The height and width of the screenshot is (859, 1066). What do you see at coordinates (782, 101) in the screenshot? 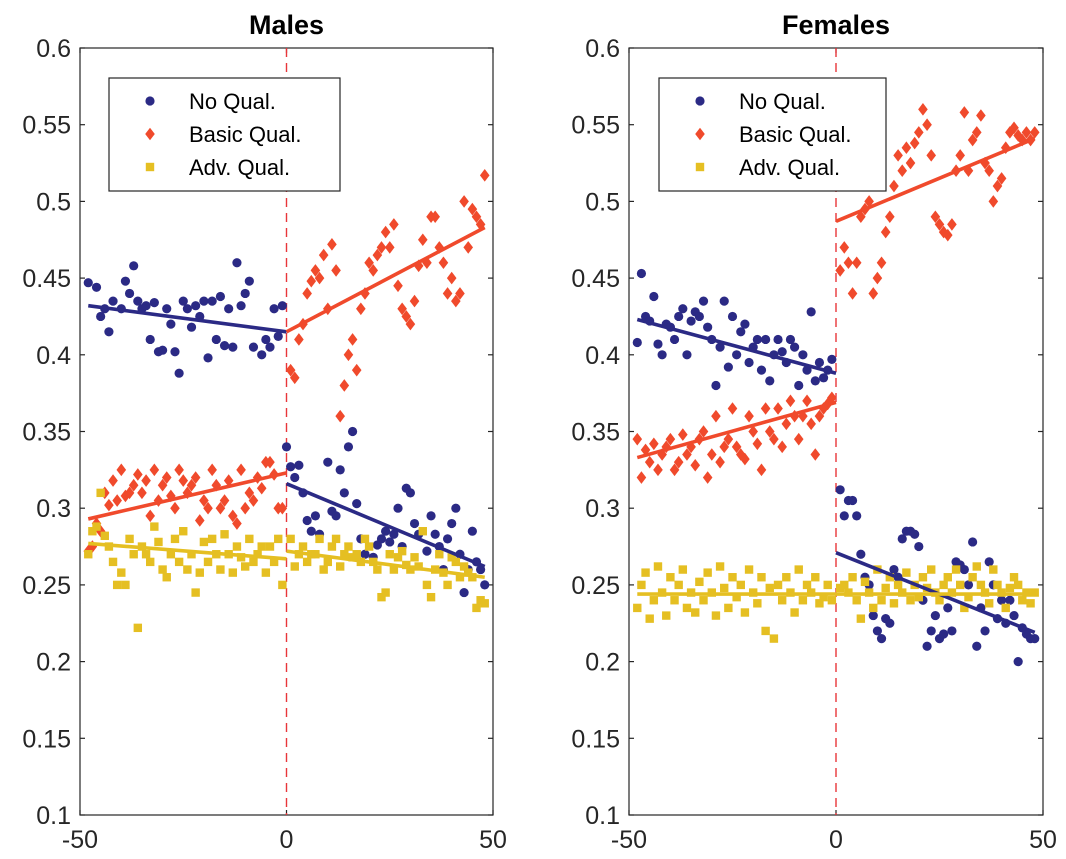
I see `legend-label: No Qual.` at bounding box center [782, 101].